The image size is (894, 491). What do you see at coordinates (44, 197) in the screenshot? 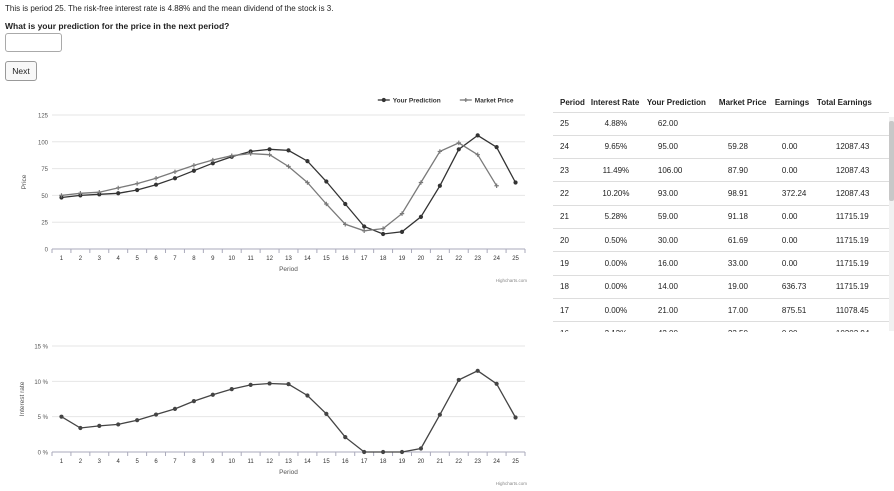
I see `y-tick-label: 50` at bounding box center [44, 197].